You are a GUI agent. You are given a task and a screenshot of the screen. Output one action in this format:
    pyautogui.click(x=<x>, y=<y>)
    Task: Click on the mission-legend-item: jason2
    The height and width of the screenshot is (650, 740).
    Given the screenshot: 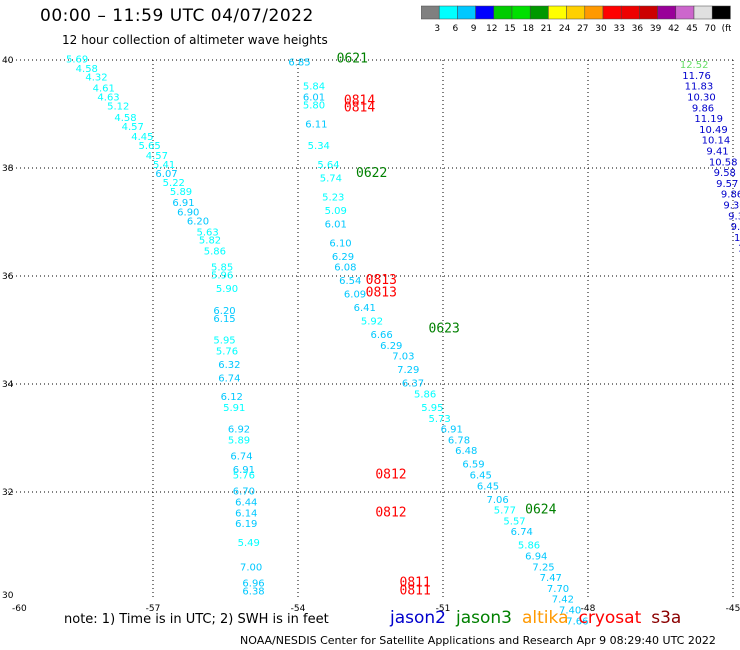 What is the action you would take?
    pyautogui.click(x=418, y=618)
    